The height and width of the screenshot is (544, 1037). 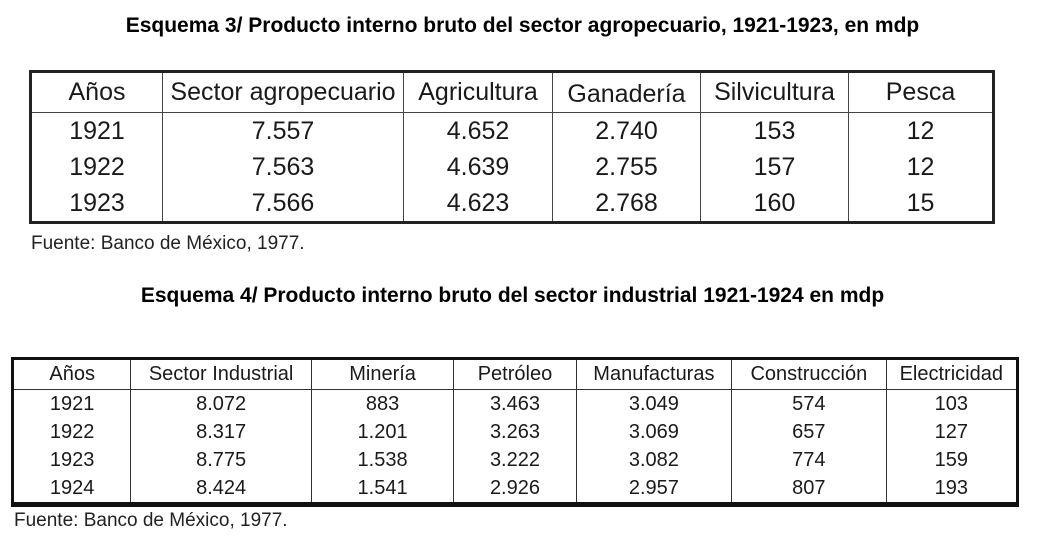 What do you see at coordinates (283, 130) in the screenshot?
I see `table-cell: 7.557` at bounding box center [283, 130].